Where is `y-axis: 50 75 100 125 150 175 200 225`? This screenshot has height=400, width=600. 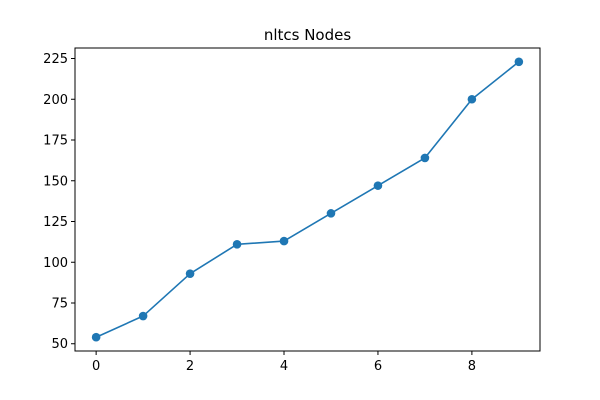
y-axis: 50 75 100 125 150 175 200 225 is located at coordinates (59, 202).